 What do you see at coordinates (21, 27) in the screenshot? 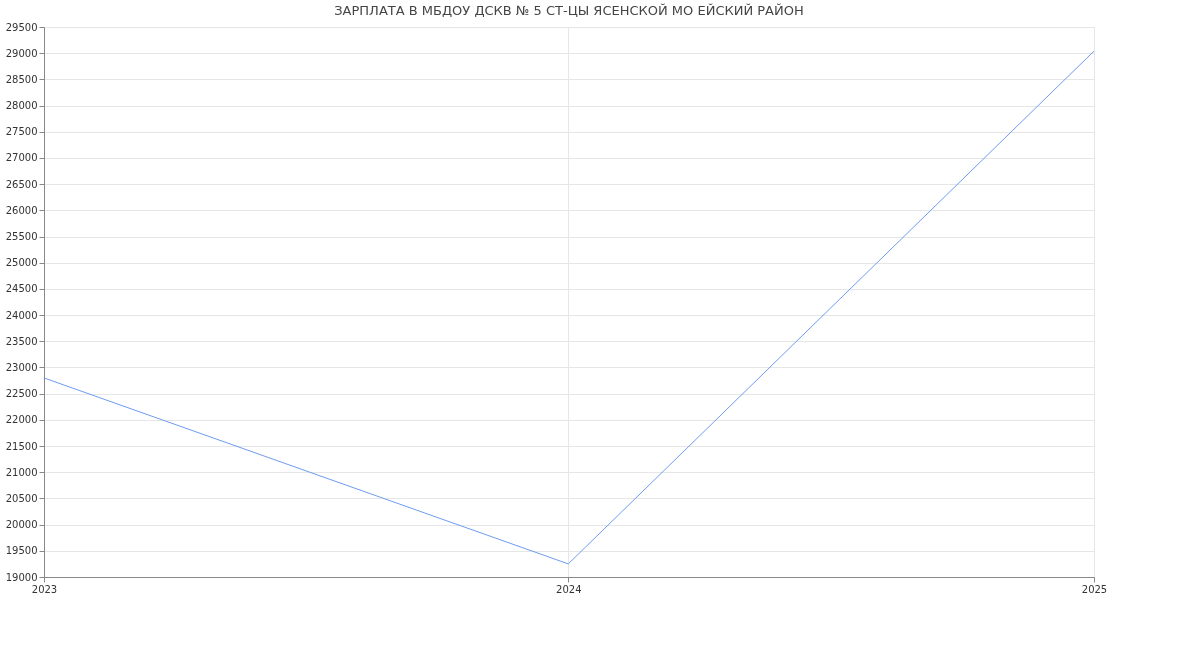
I see `y-tick-label: 29500` at bounding box center [21, 27].